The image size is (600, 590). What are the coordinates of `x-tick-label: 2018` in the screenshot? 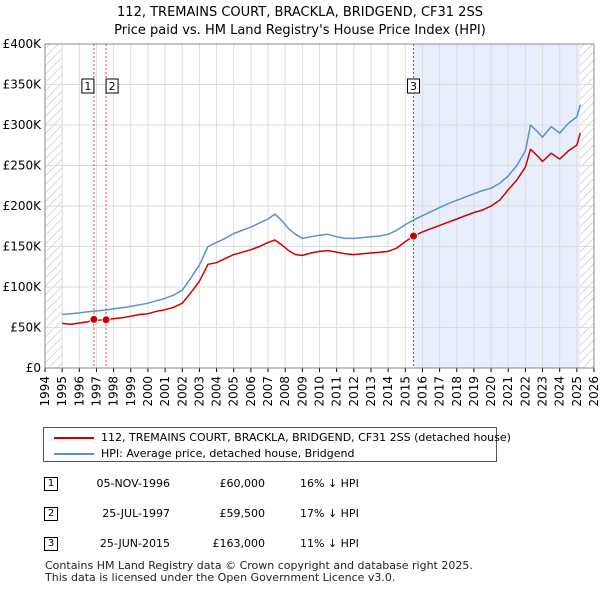 It's located at (457, 391).